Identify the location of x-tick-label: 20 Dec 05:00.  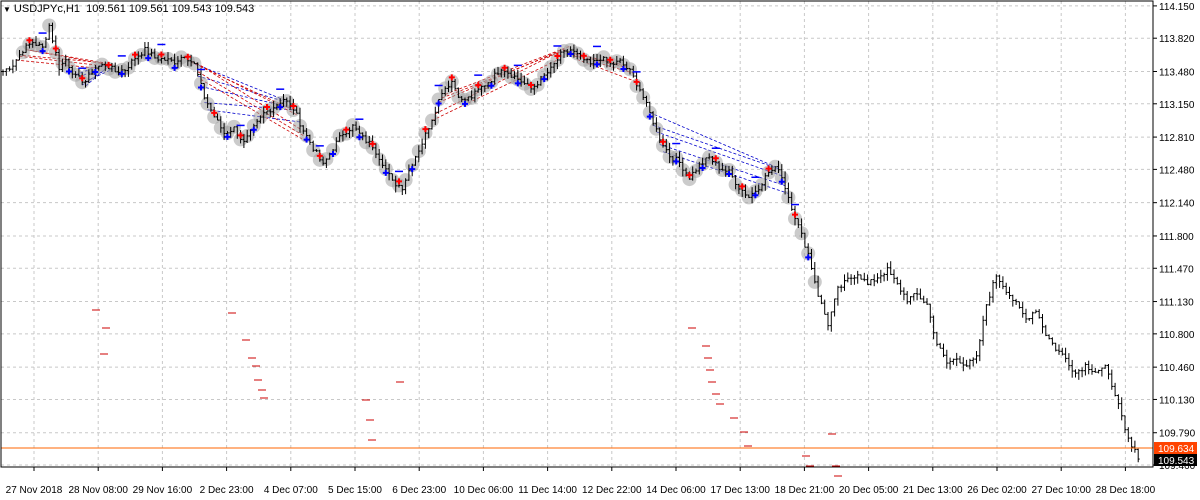
(869, 490).